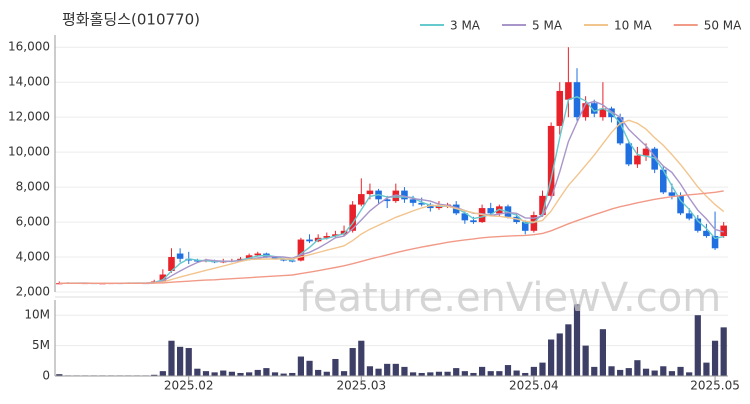 The width and height of the screenshot is (750, 404). What do you see at coordinates (41, 345) in the screenshot?
I see `y-tick-label: 5M` at bounding box center [41, 345].